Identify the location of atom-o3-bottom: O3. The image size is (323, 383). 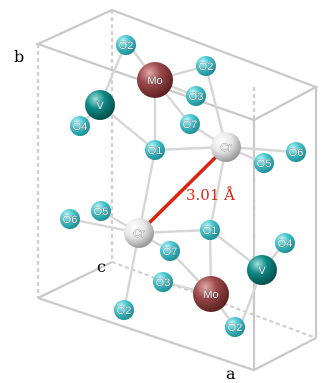
(163, 282).